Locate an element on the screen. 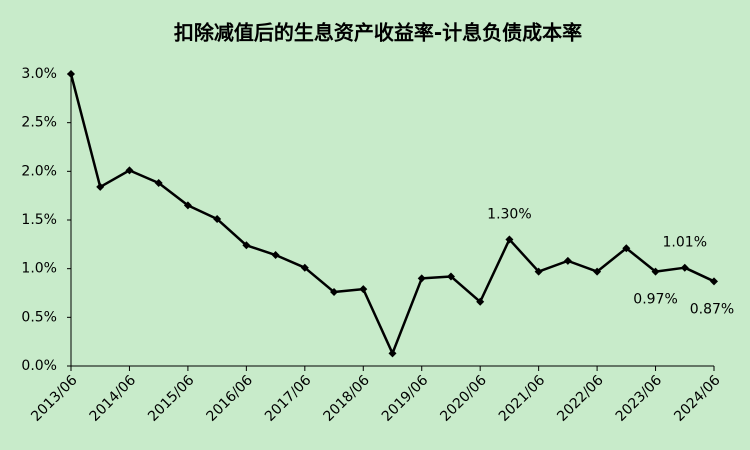 This screenshot has height=450, width=750. y-tick-label: 0.5% is located at coordinates (39, 317).